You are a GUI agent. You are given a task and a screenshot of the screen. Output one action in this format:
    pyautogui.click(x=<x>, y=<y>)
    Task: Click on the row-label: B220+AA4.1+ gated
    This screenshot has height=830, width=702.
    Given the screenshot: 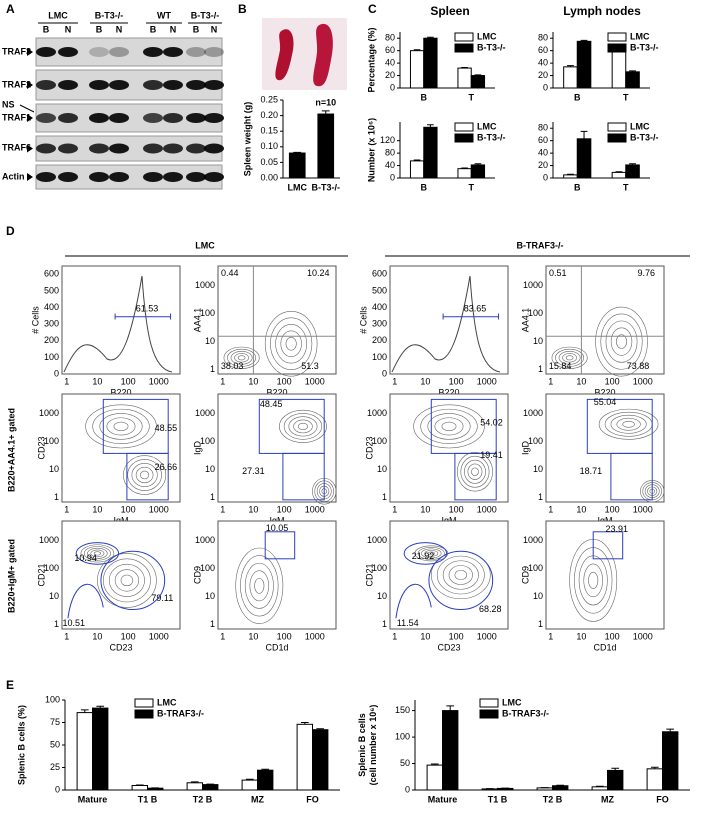 What is the action you would take?
    pyautogui.click(x=11, y=450)
    